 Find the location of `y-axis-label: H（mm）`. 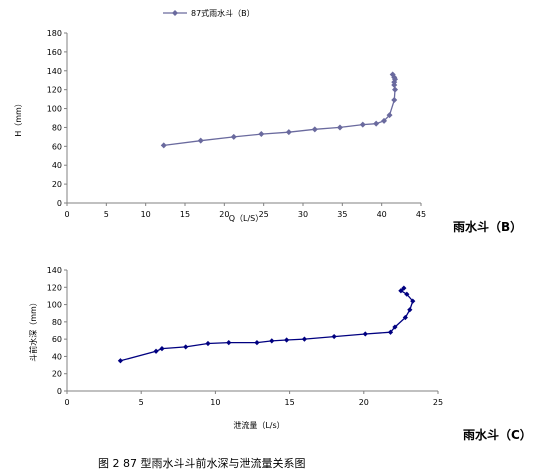

y-axis-label: H（mm） is located at coordinates (18, 118).